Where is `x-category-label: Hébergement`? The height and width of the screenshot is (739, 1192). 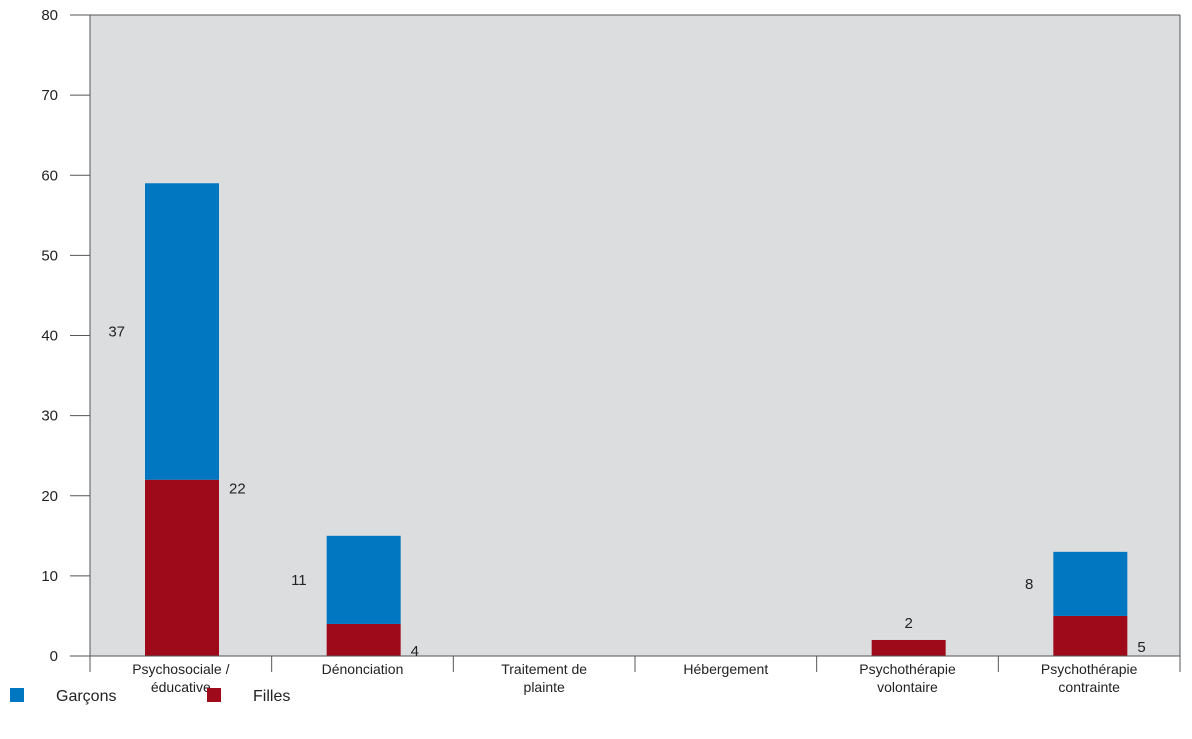 x-category-label: Hébergement is located at coordinates (725, 669).